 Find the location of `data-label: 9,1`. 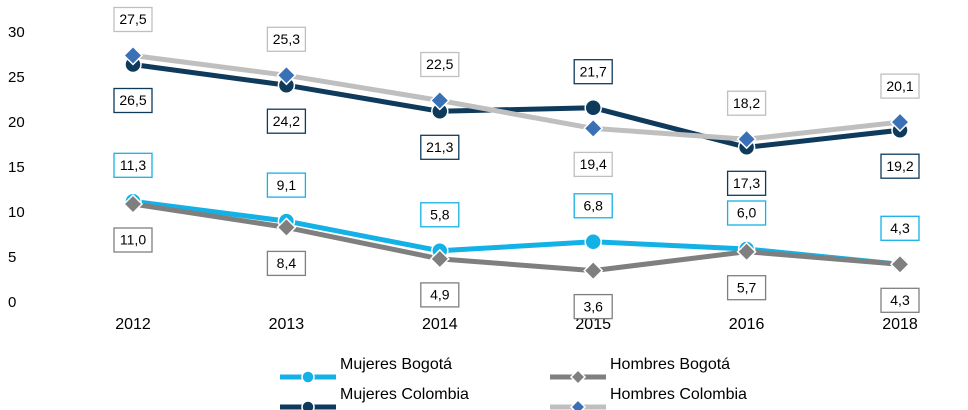

data-label: 9,1 is located at coordinates (287, 185).